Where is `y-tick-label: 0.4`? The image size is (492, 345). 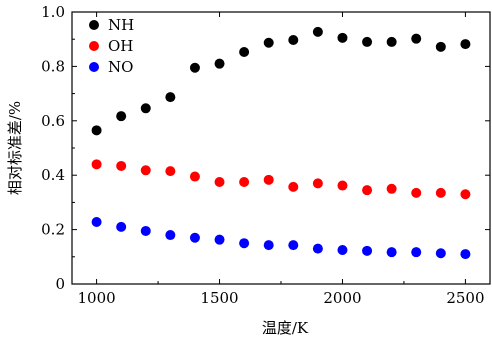 y-tick-label: 0.4 is located at coordinates (53, 175).